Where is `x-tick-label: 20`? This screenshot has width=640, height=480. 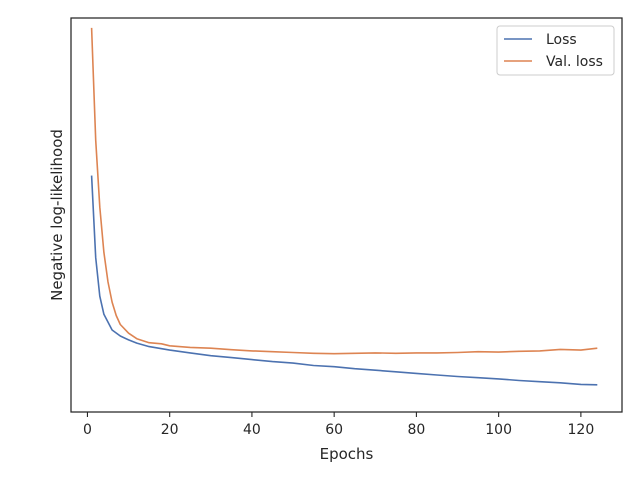 x-tick-label: 20 is located at coordinates (170, 430).